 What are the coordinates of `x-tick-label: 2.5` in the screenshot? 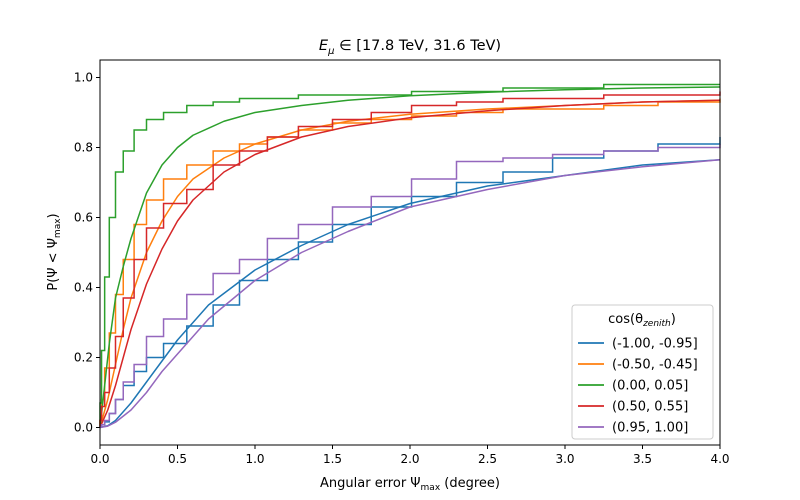 It's located at (487, 459).